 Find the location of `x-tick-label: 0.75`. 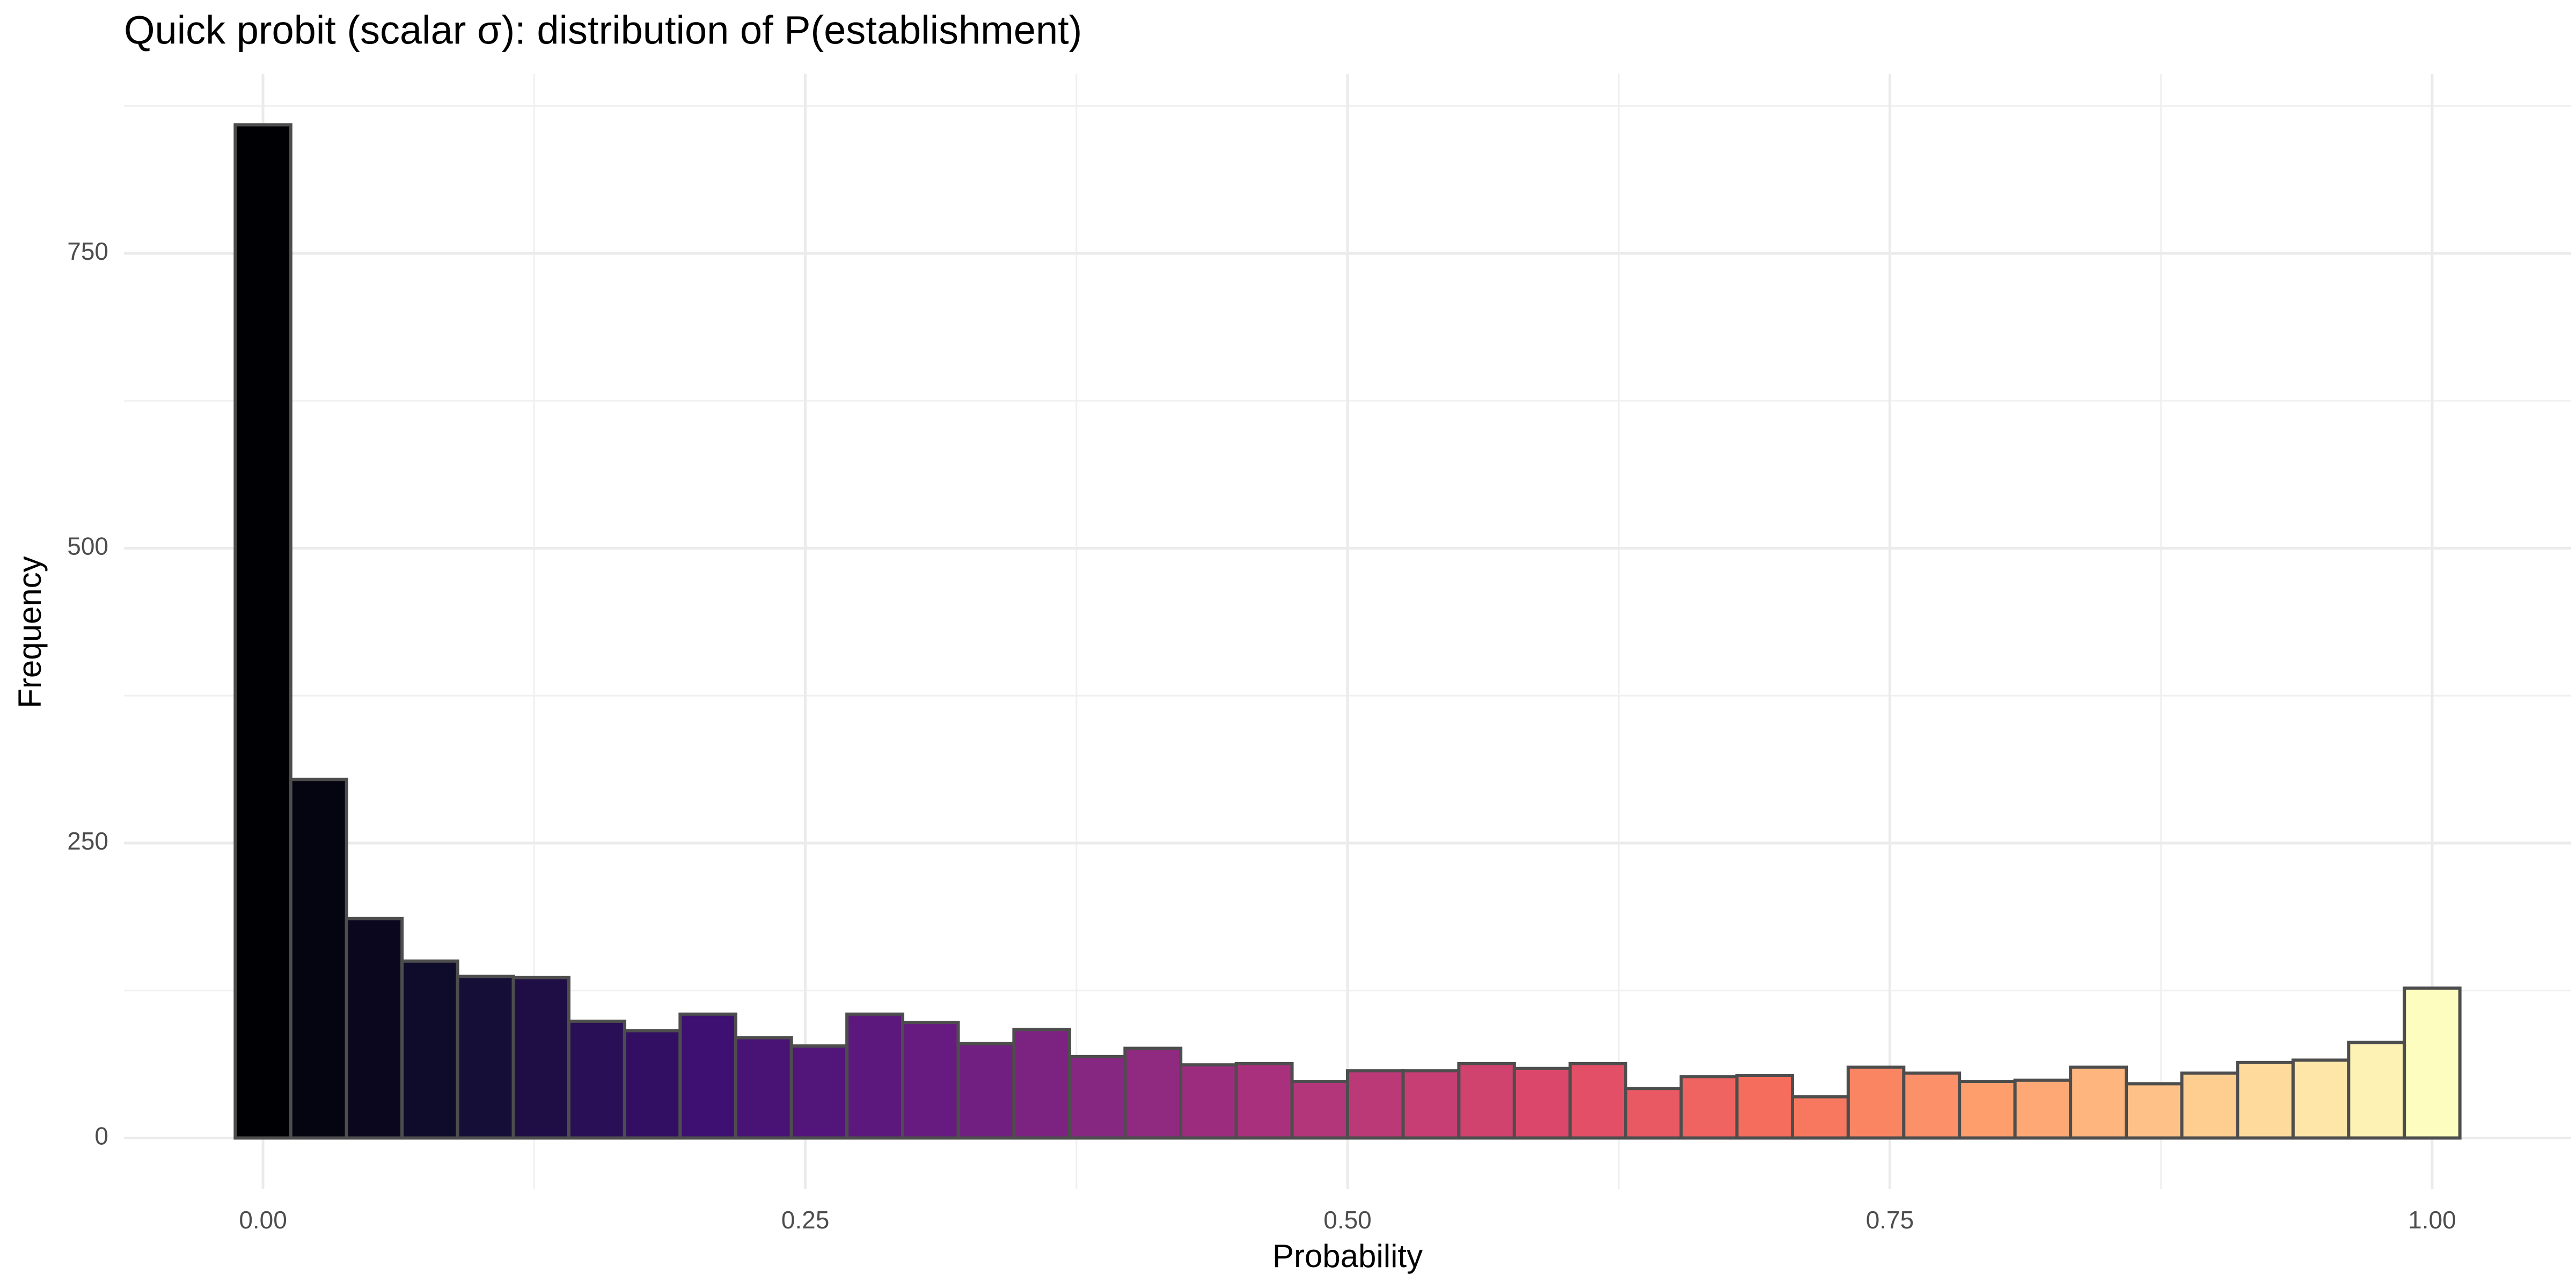

x-tick-label: 0.75 is located at coordinates (1890, 1220).